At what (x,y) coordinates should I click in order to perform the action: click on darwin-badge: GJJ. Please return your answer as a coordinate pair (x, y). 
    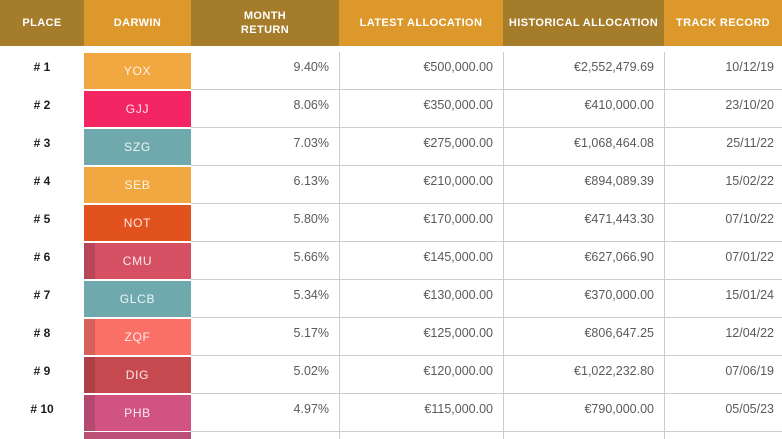
    Looking at the image, I should click on (137, 109).